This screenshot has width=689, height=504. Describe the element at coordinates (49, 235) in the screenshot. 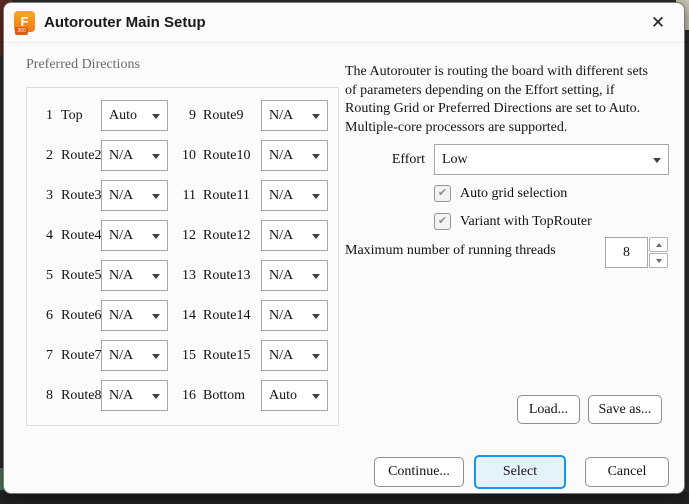

I see `layer-number: 4` at that location.